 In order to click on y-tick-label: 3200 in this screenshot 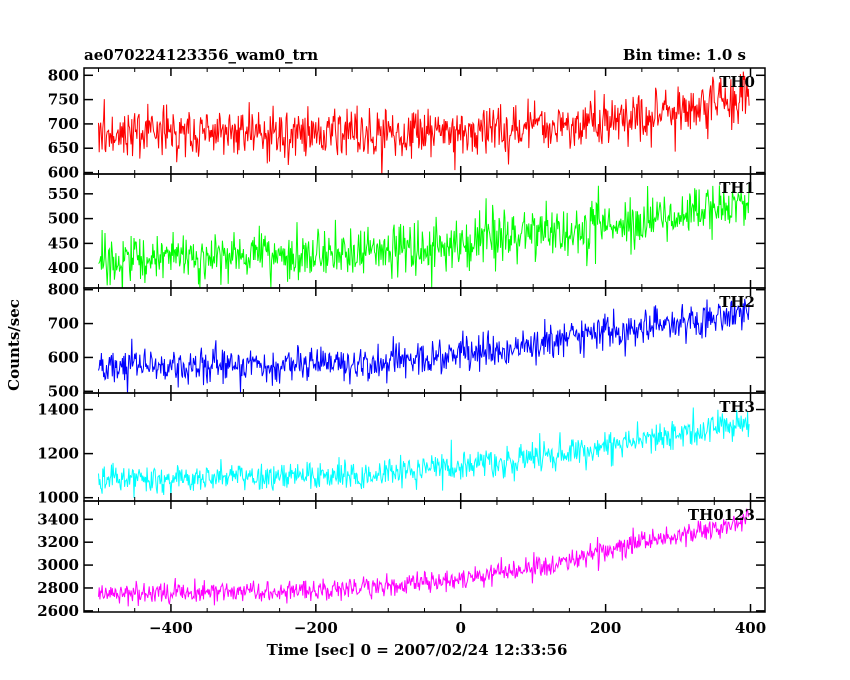, I will do `click(58, 542)`.